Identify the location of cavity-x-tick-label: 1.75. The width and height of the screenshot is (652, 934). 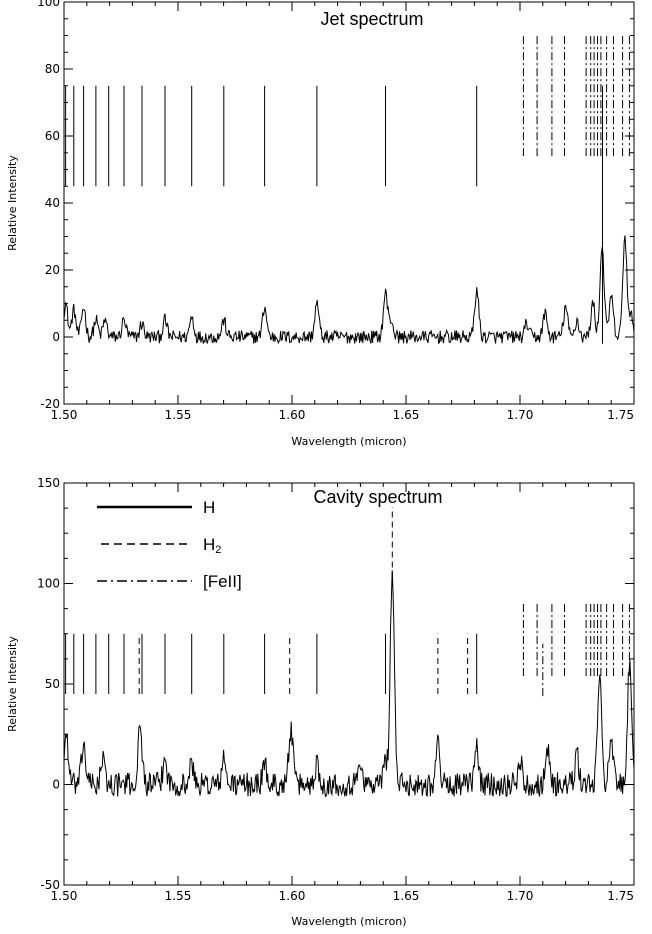
(620, 896).